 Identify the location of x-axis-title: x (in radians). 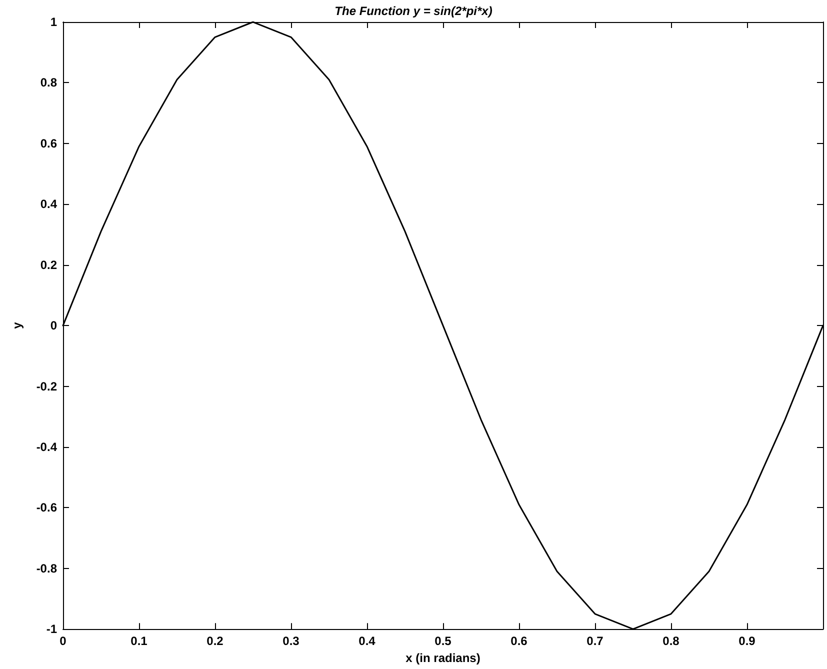
(443, 658).